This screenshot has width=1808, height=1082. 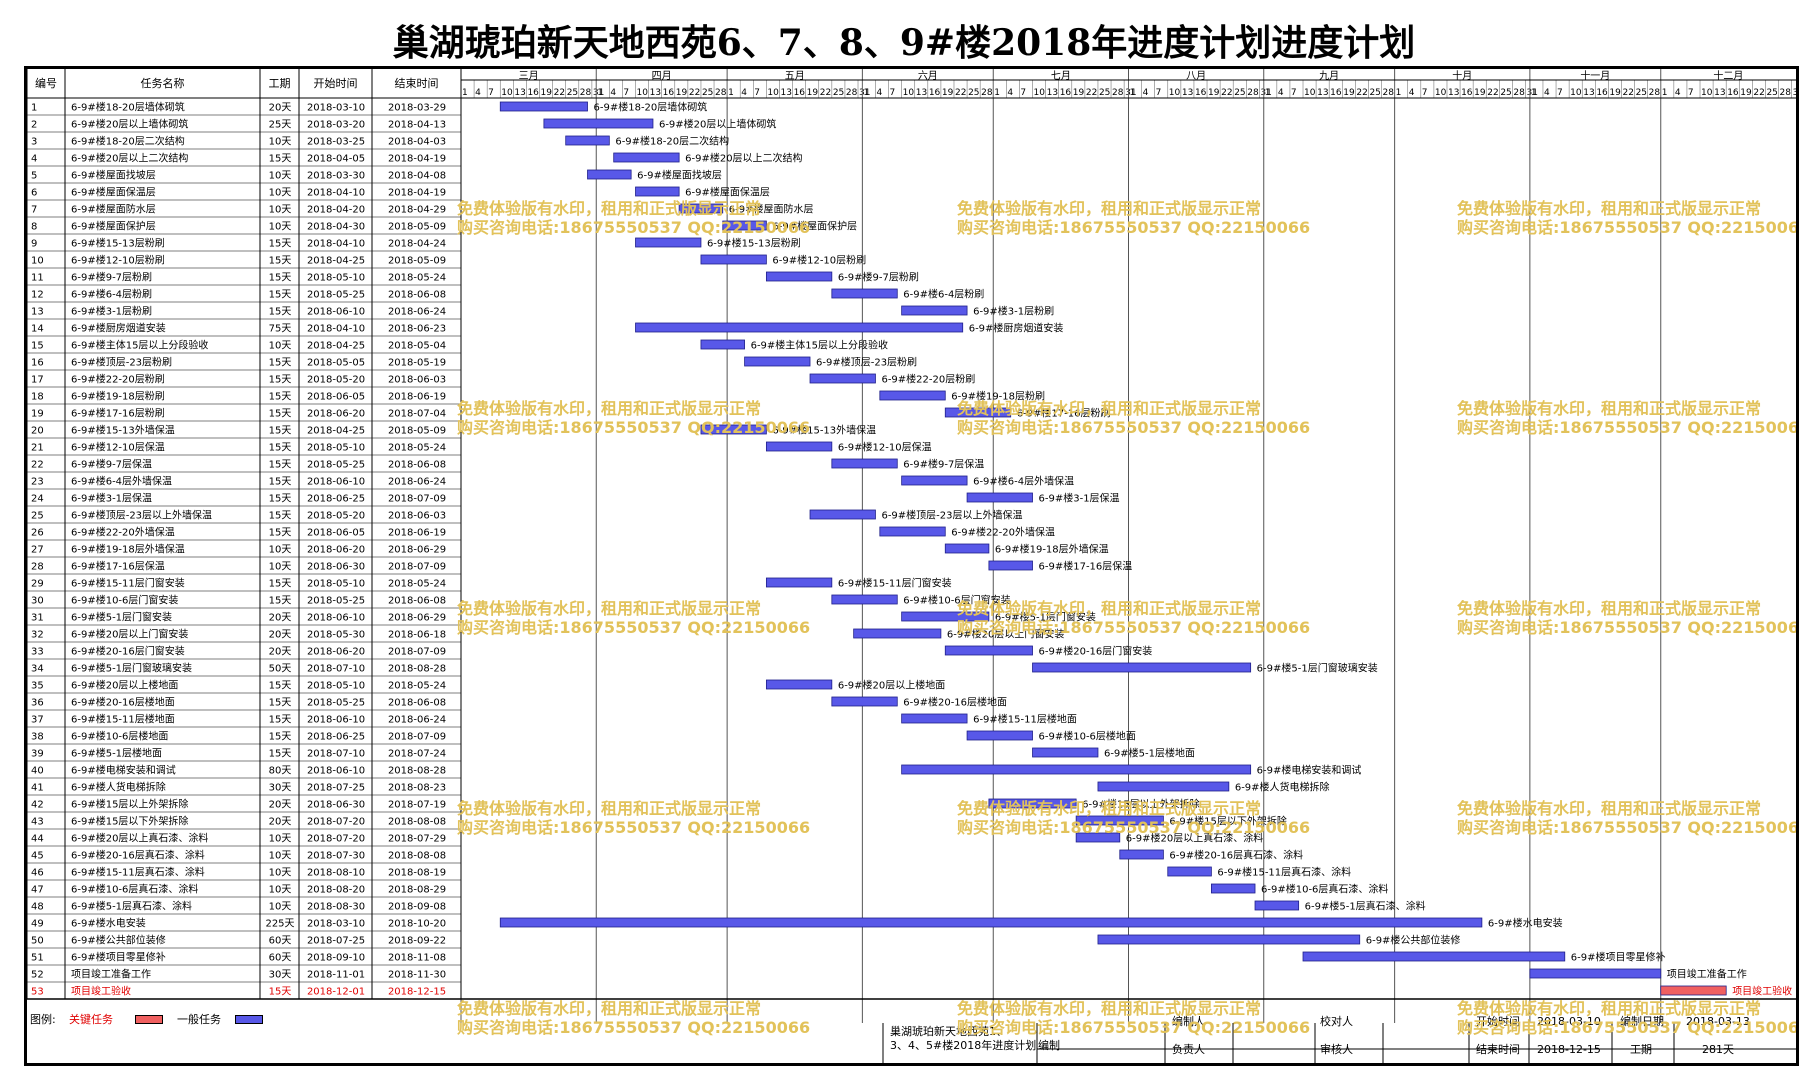 What do you see at coordinates (1003, 532) in the screenshot?
I see `task-bar-label: 6-9#楼22-20外墙保温` at bounding box center [1003, 532].